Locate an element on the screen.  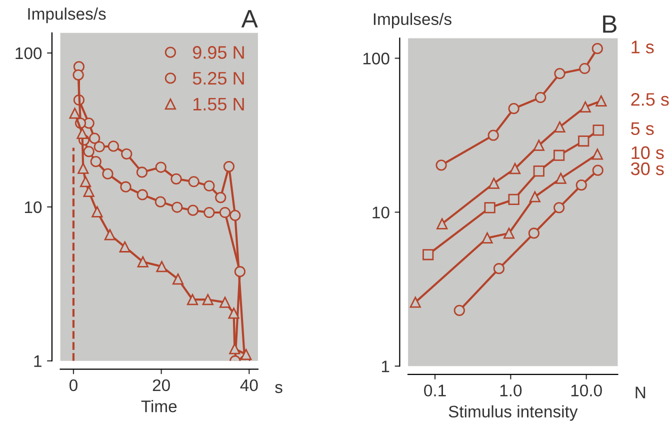
series-label: 2.5 s is located at coordinates (650, 99).